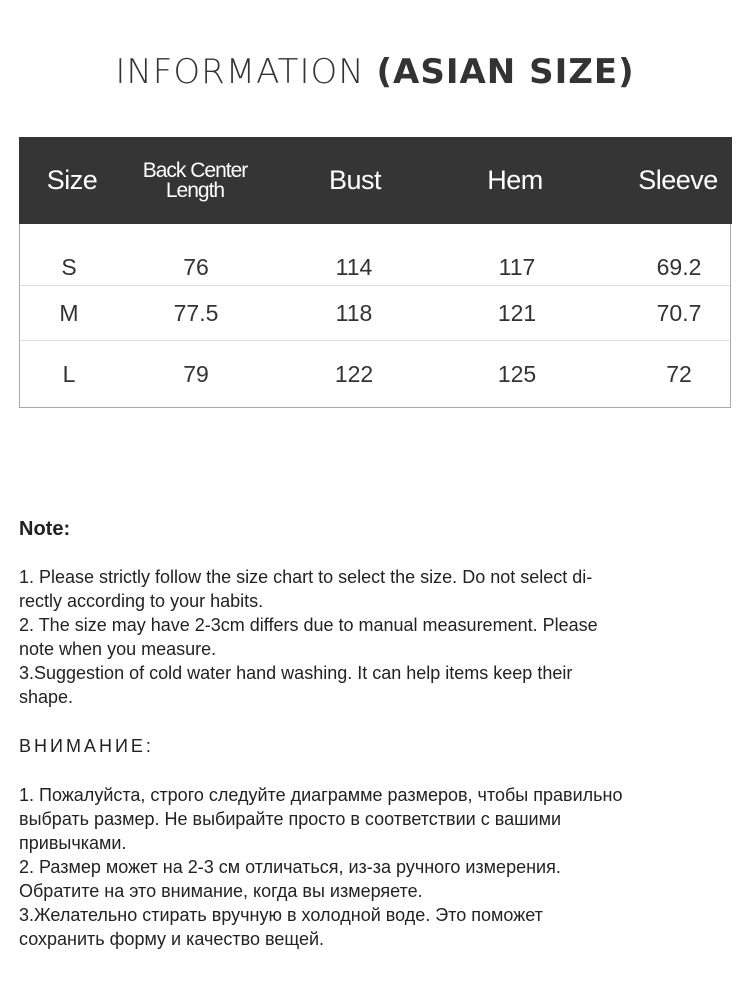 Image resolution: width=750 pixels, height=1000 pixels. What do you see at coordinates (69, 313) in the screenshot?
I see `cell-size: M` at bounding box center [69, 313].